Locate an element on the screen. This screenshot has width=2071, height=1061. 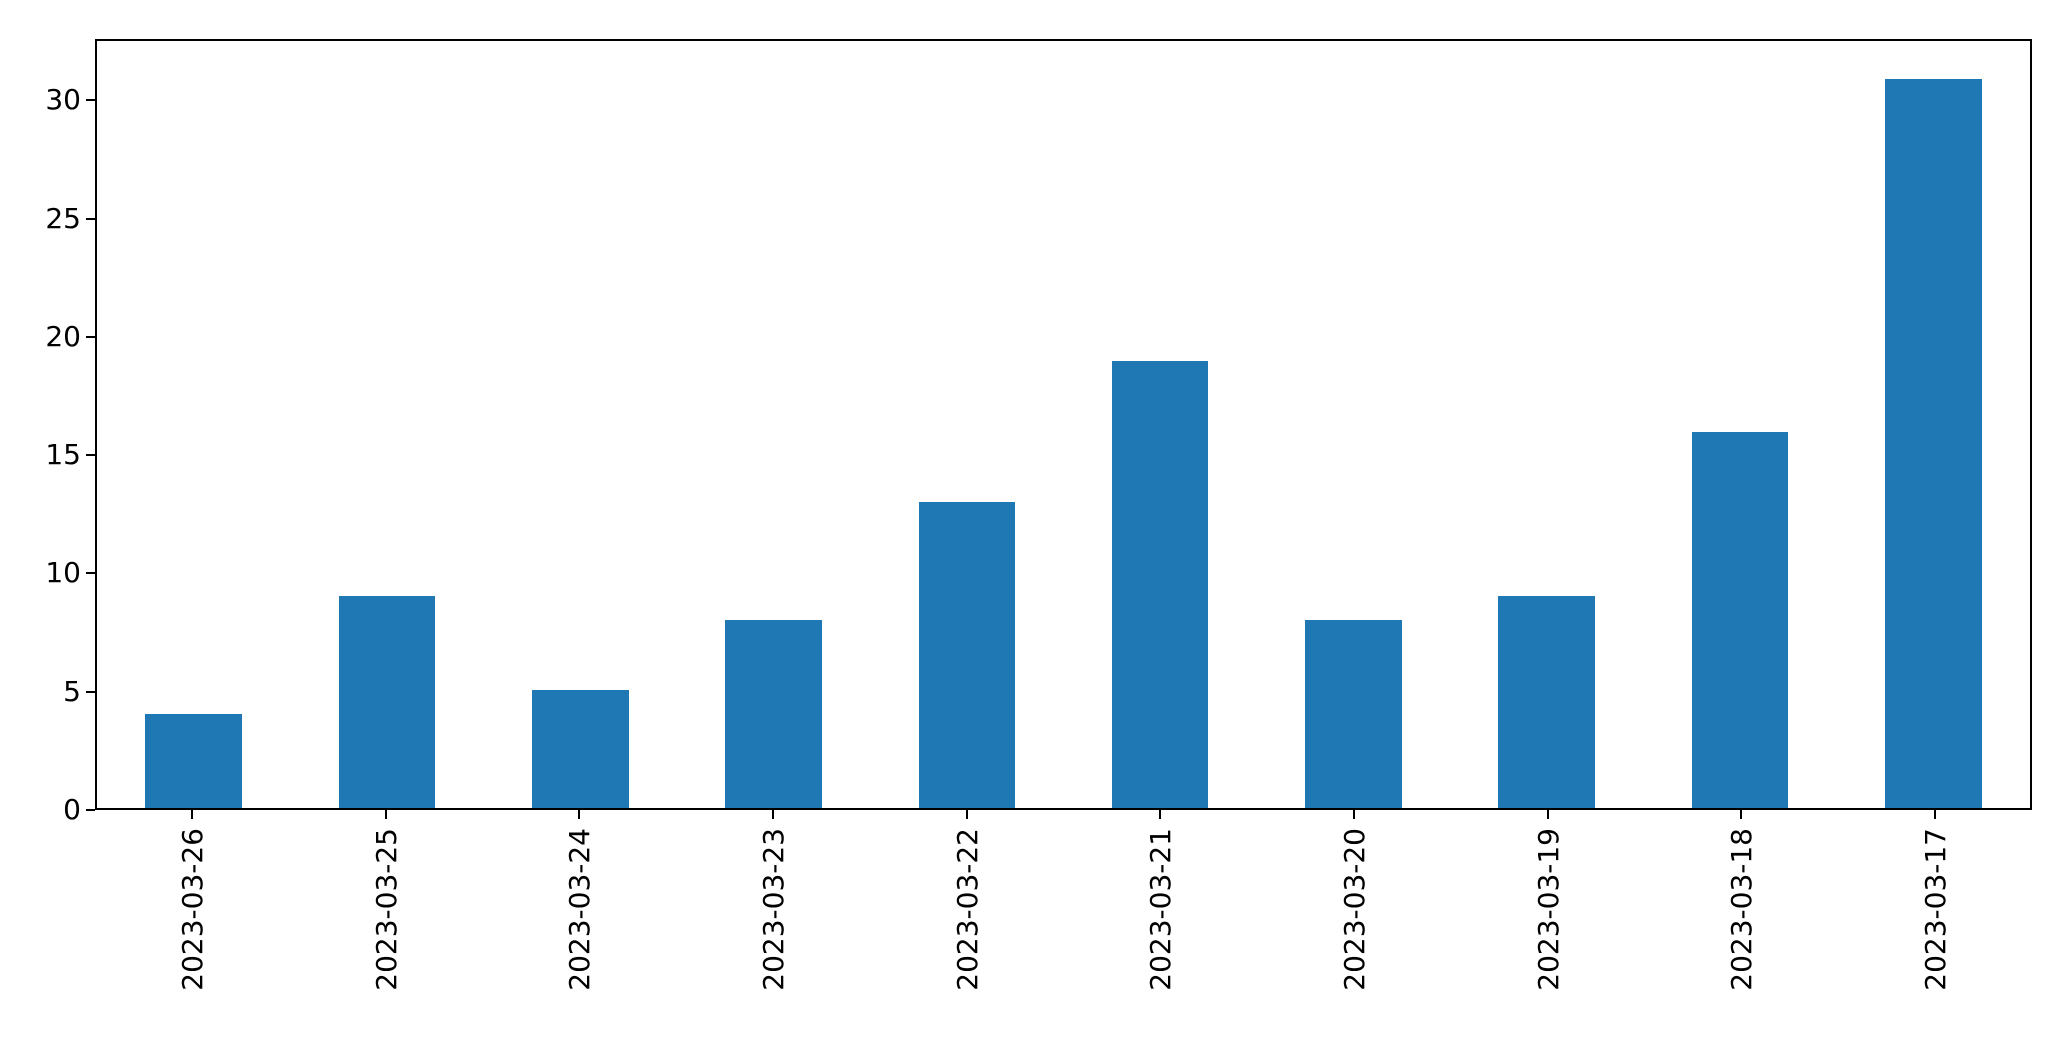
y-tick-label: 5 is located at coordinates (72, 691).